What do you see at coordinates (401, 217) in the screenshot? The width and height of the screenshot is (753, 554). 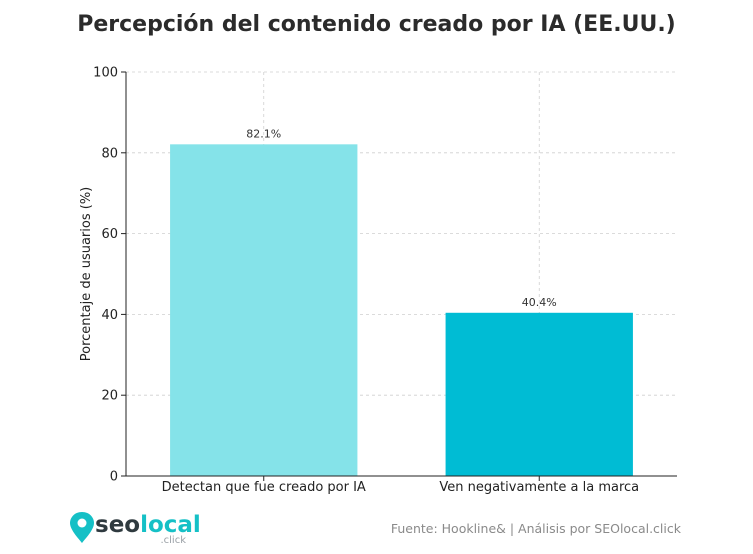 I see `data-labels: 82.1% 40.4%` at bounding box center [401, 217].